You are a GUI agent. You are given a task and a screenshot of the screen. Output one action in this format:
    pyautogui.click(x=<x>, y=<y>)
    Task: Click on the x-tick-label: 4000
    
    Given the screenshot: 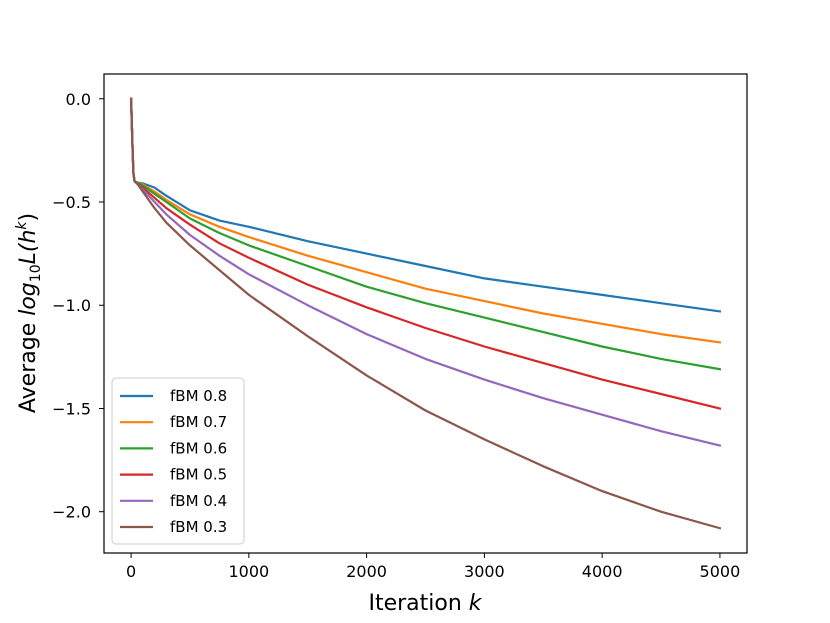 What is the action you would take?
    pyautogui.click(x=602, y=571)
    